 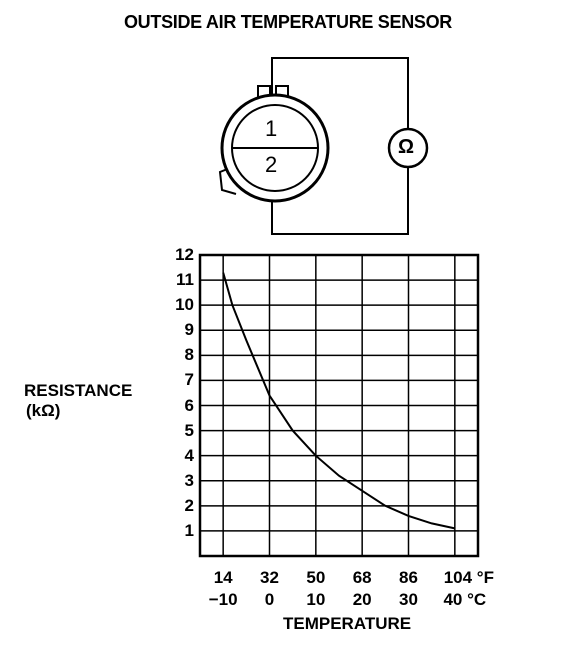 I want to click on y-tick-label: 11, so click(x=185, y=280).